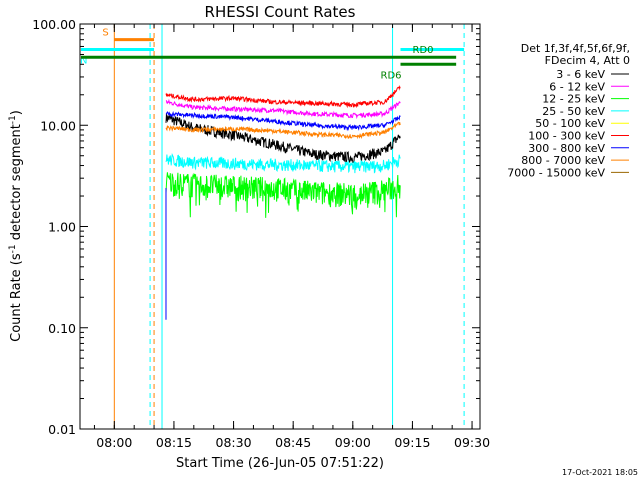  I want to click on flag-label: S, so click(105, 33).